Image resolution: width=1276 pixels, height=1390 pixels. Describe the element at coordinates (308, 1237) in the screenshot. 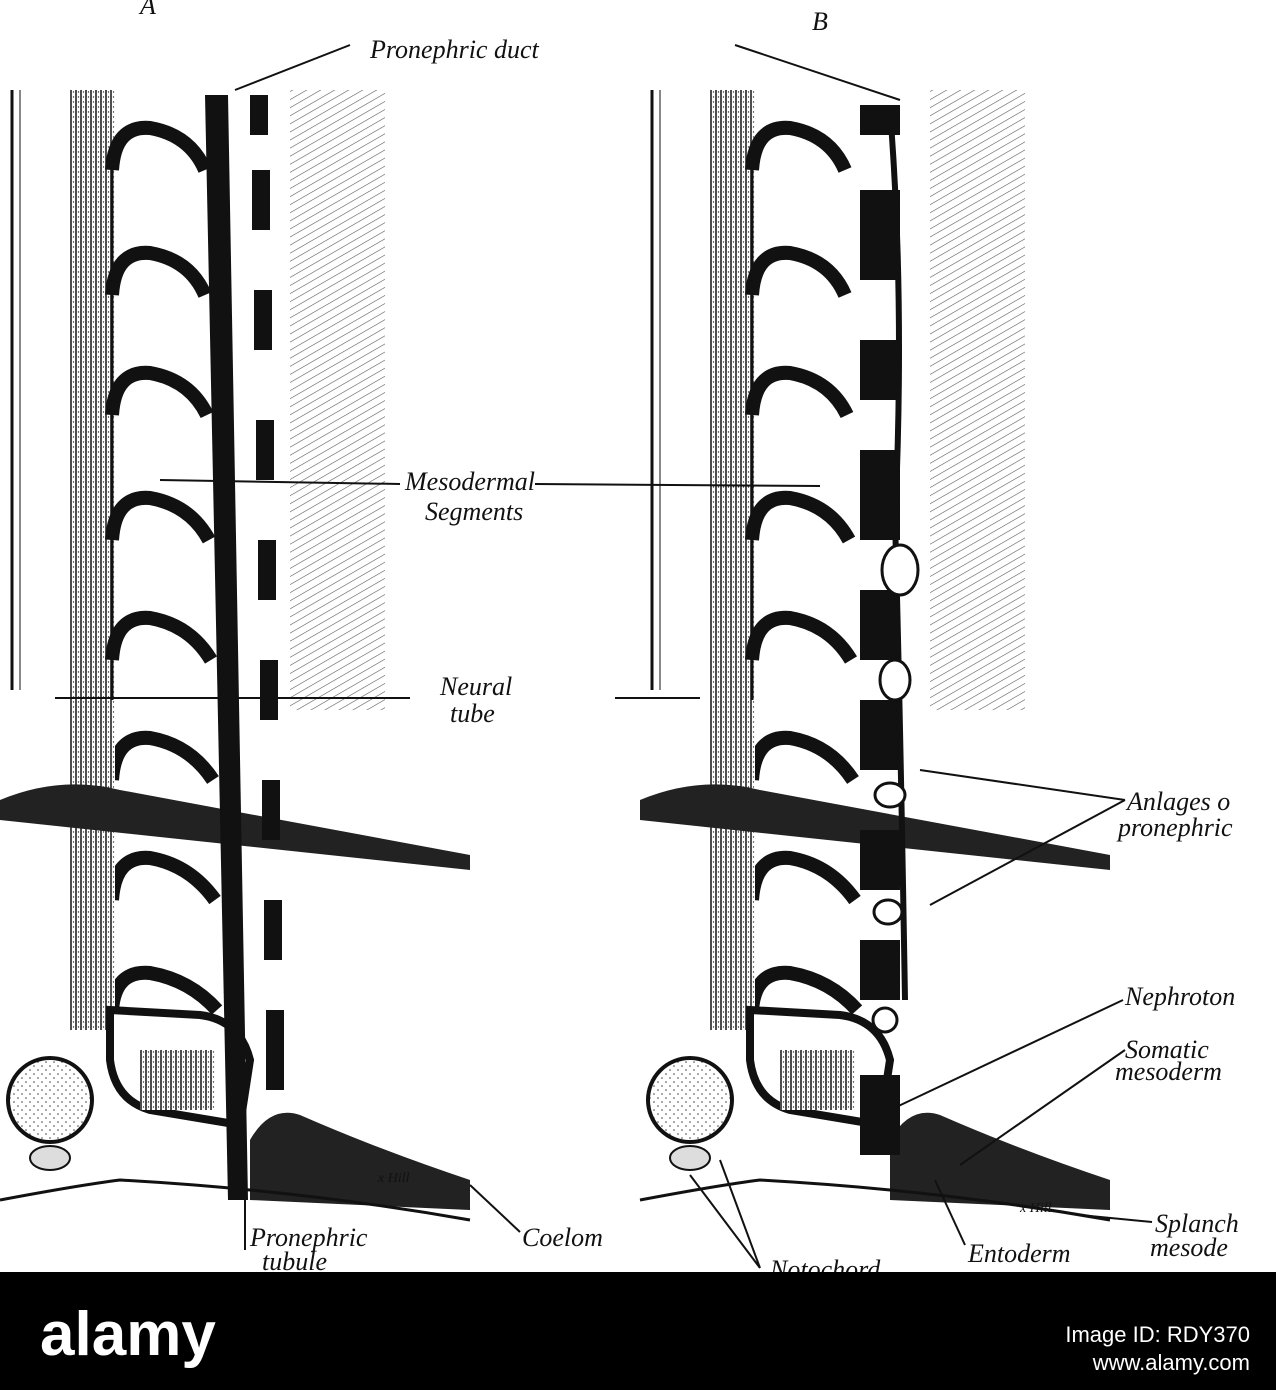

I see `label: Pronephric` at that location.